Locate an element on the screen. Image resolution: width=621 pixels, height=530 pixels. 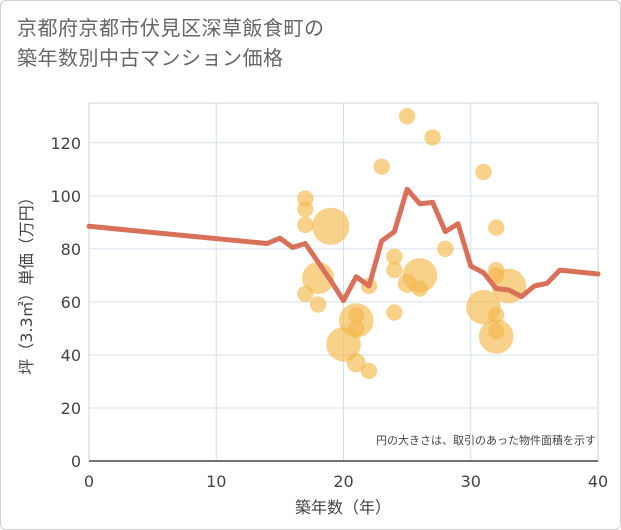
x-axis-ticks: 0 10 20 30 40 is located at coordinates (346, 481).